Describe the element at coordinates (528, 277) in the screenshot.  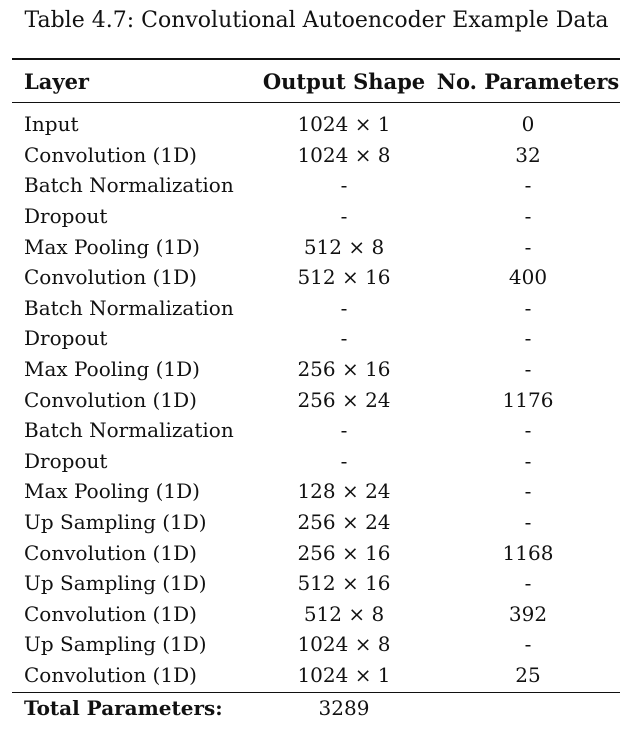
I see `parameters-cell: 400` at that location.